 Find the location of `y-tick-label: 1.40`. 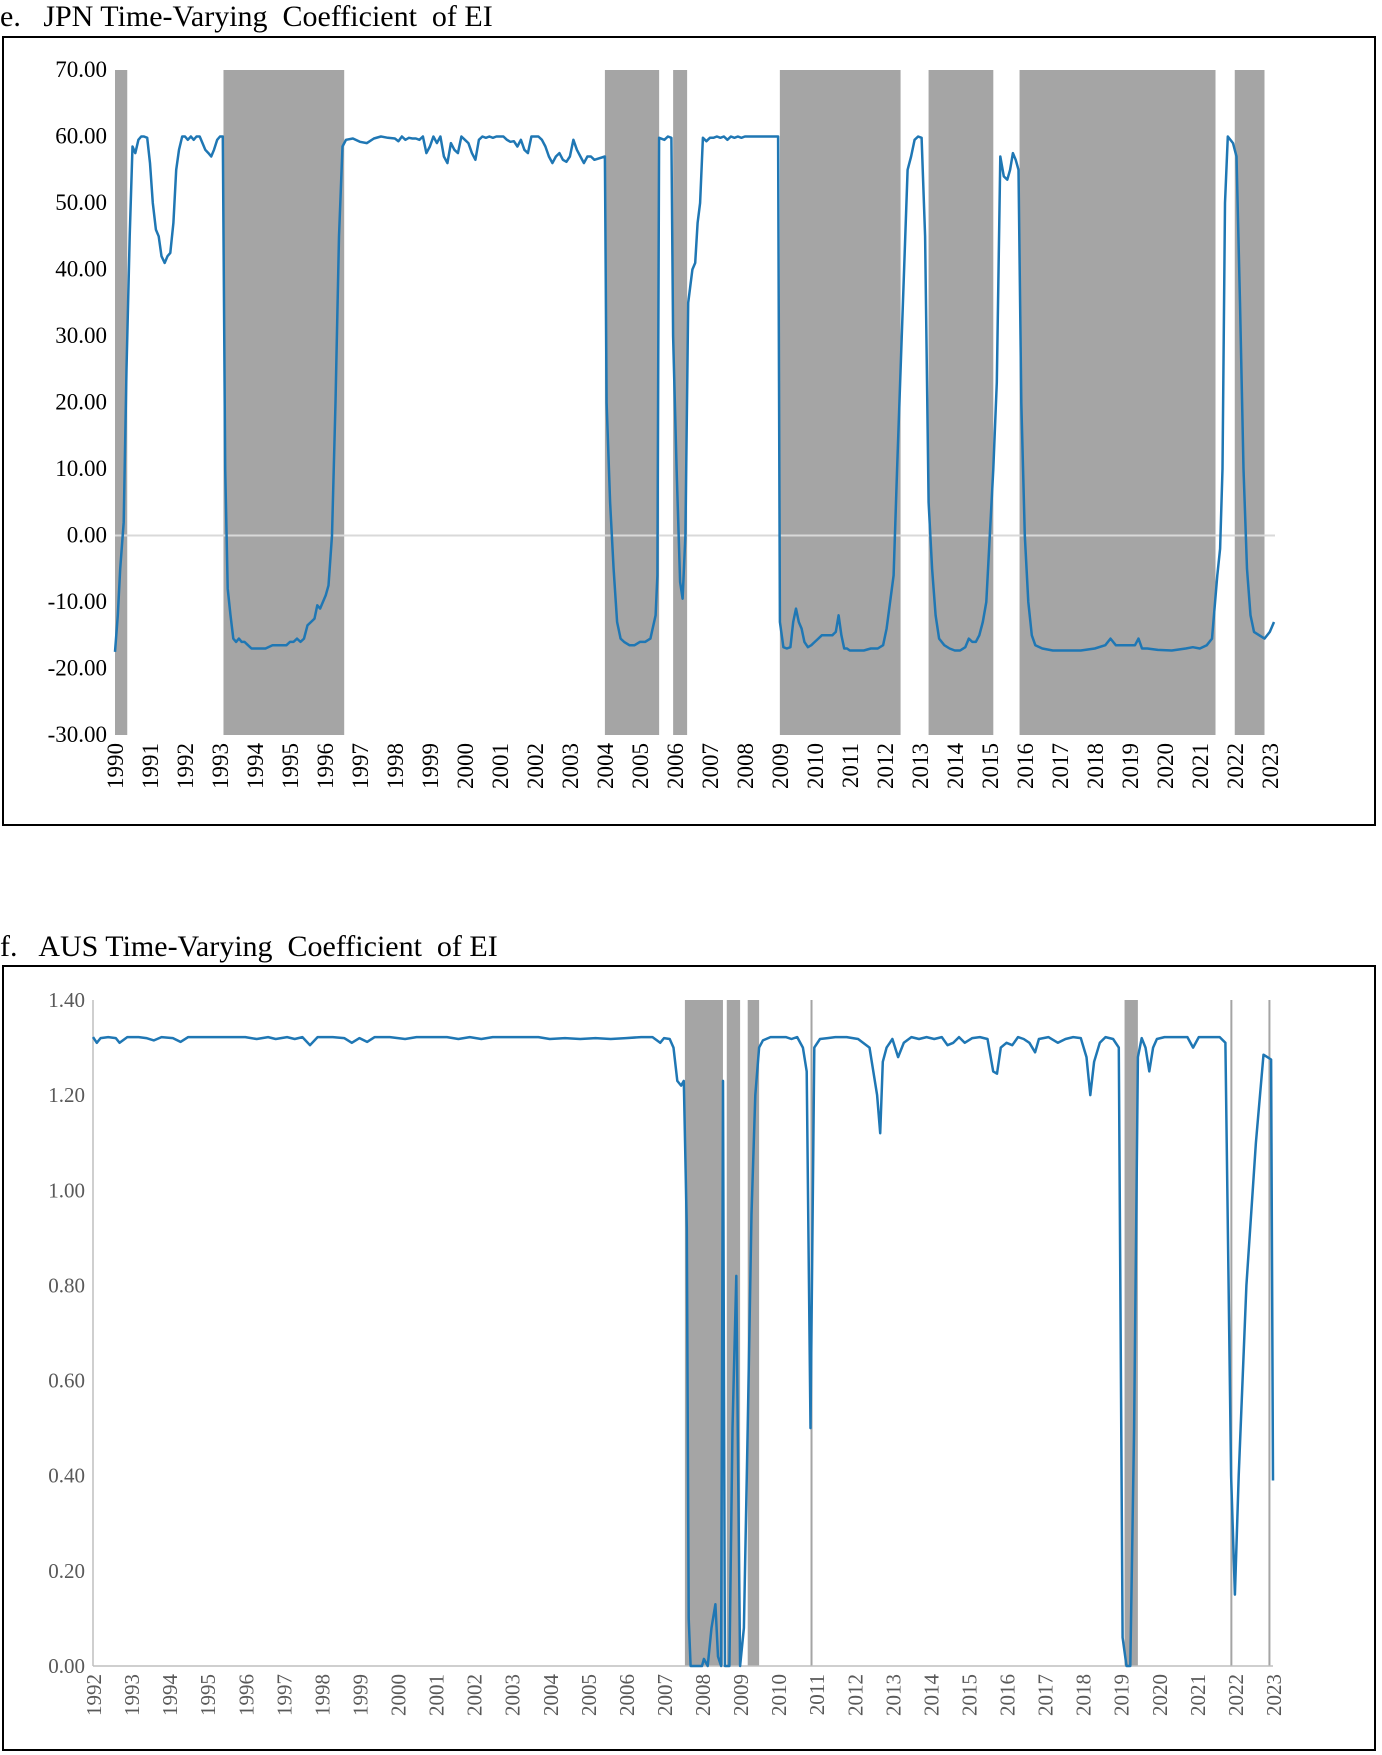

y-tick-label: 1.40 is located at coordinates (66, 1000).